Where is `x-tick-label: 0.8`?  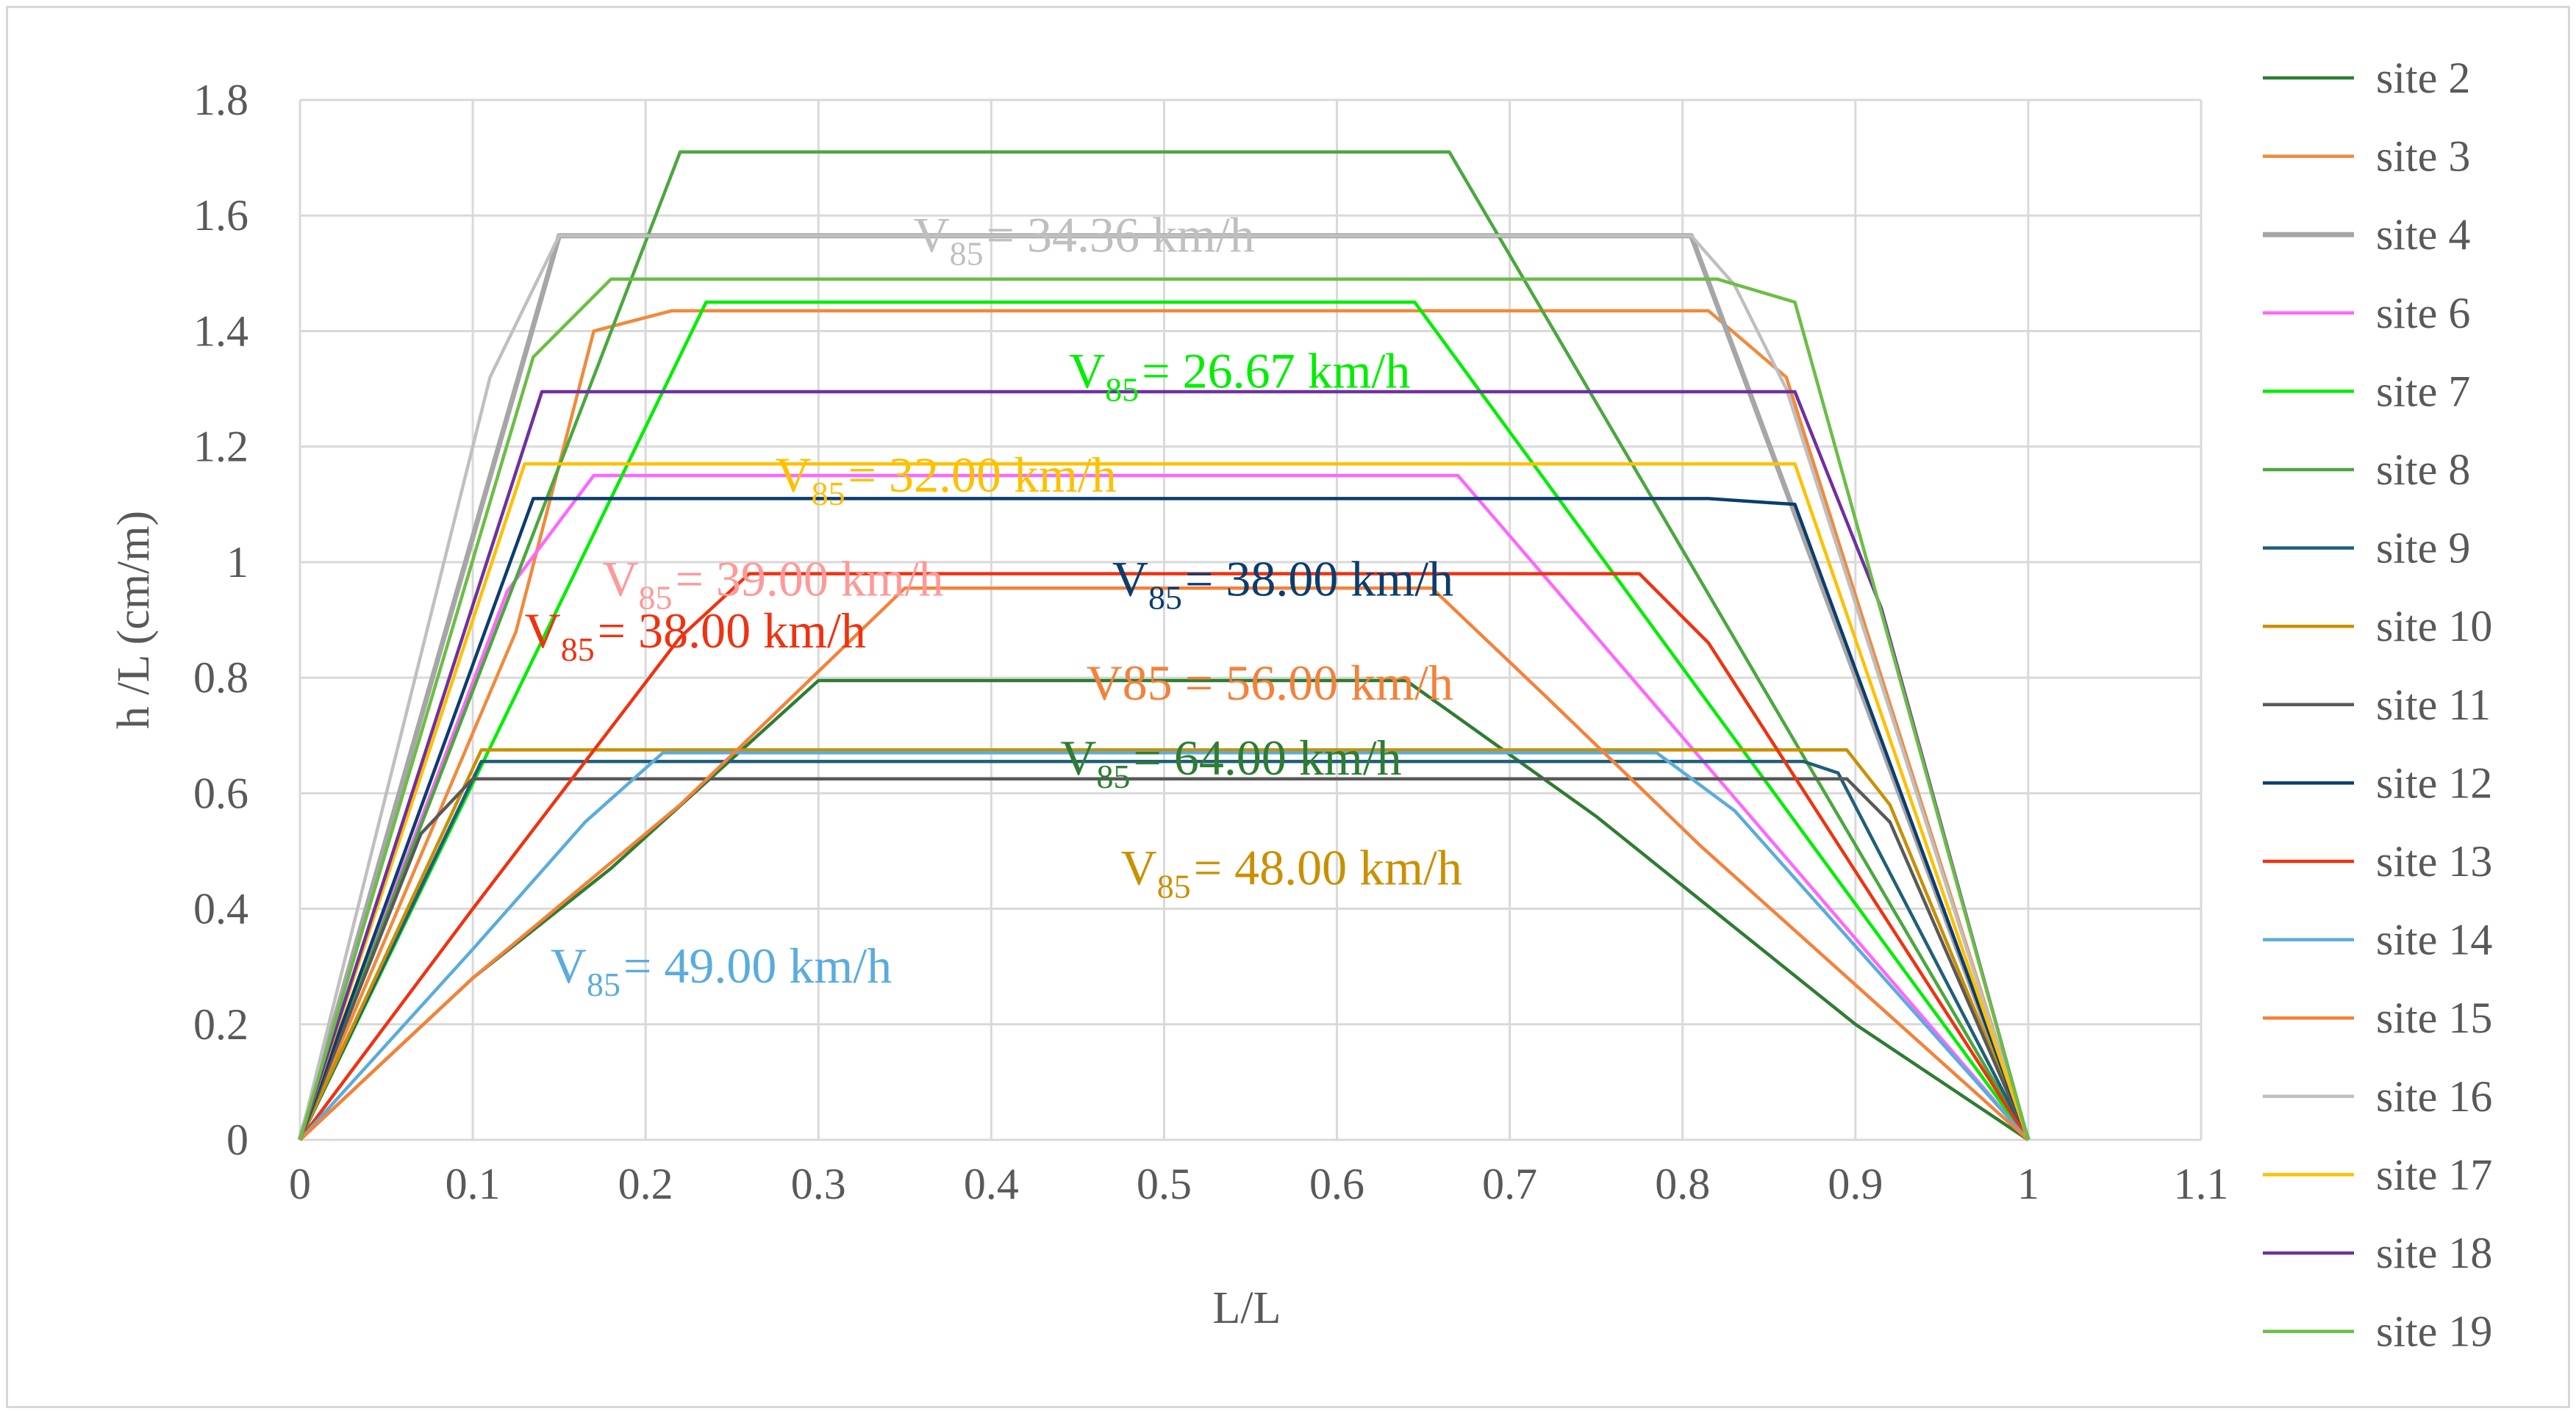 x-tick-label: 0.8 is located at coordinates (1682, 1184).